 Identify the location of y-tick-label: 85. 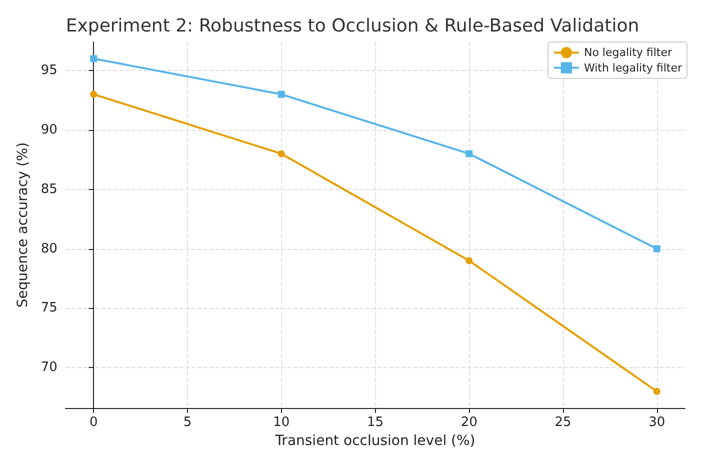
(49, 189).